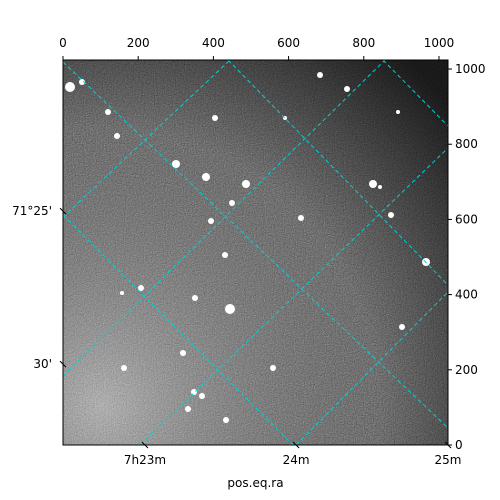 The width and height of the screenshot is (500, 500). Describe the element at coordinates (466, 219) in the screenshot. I see `y-tick-label: 600` at that location.